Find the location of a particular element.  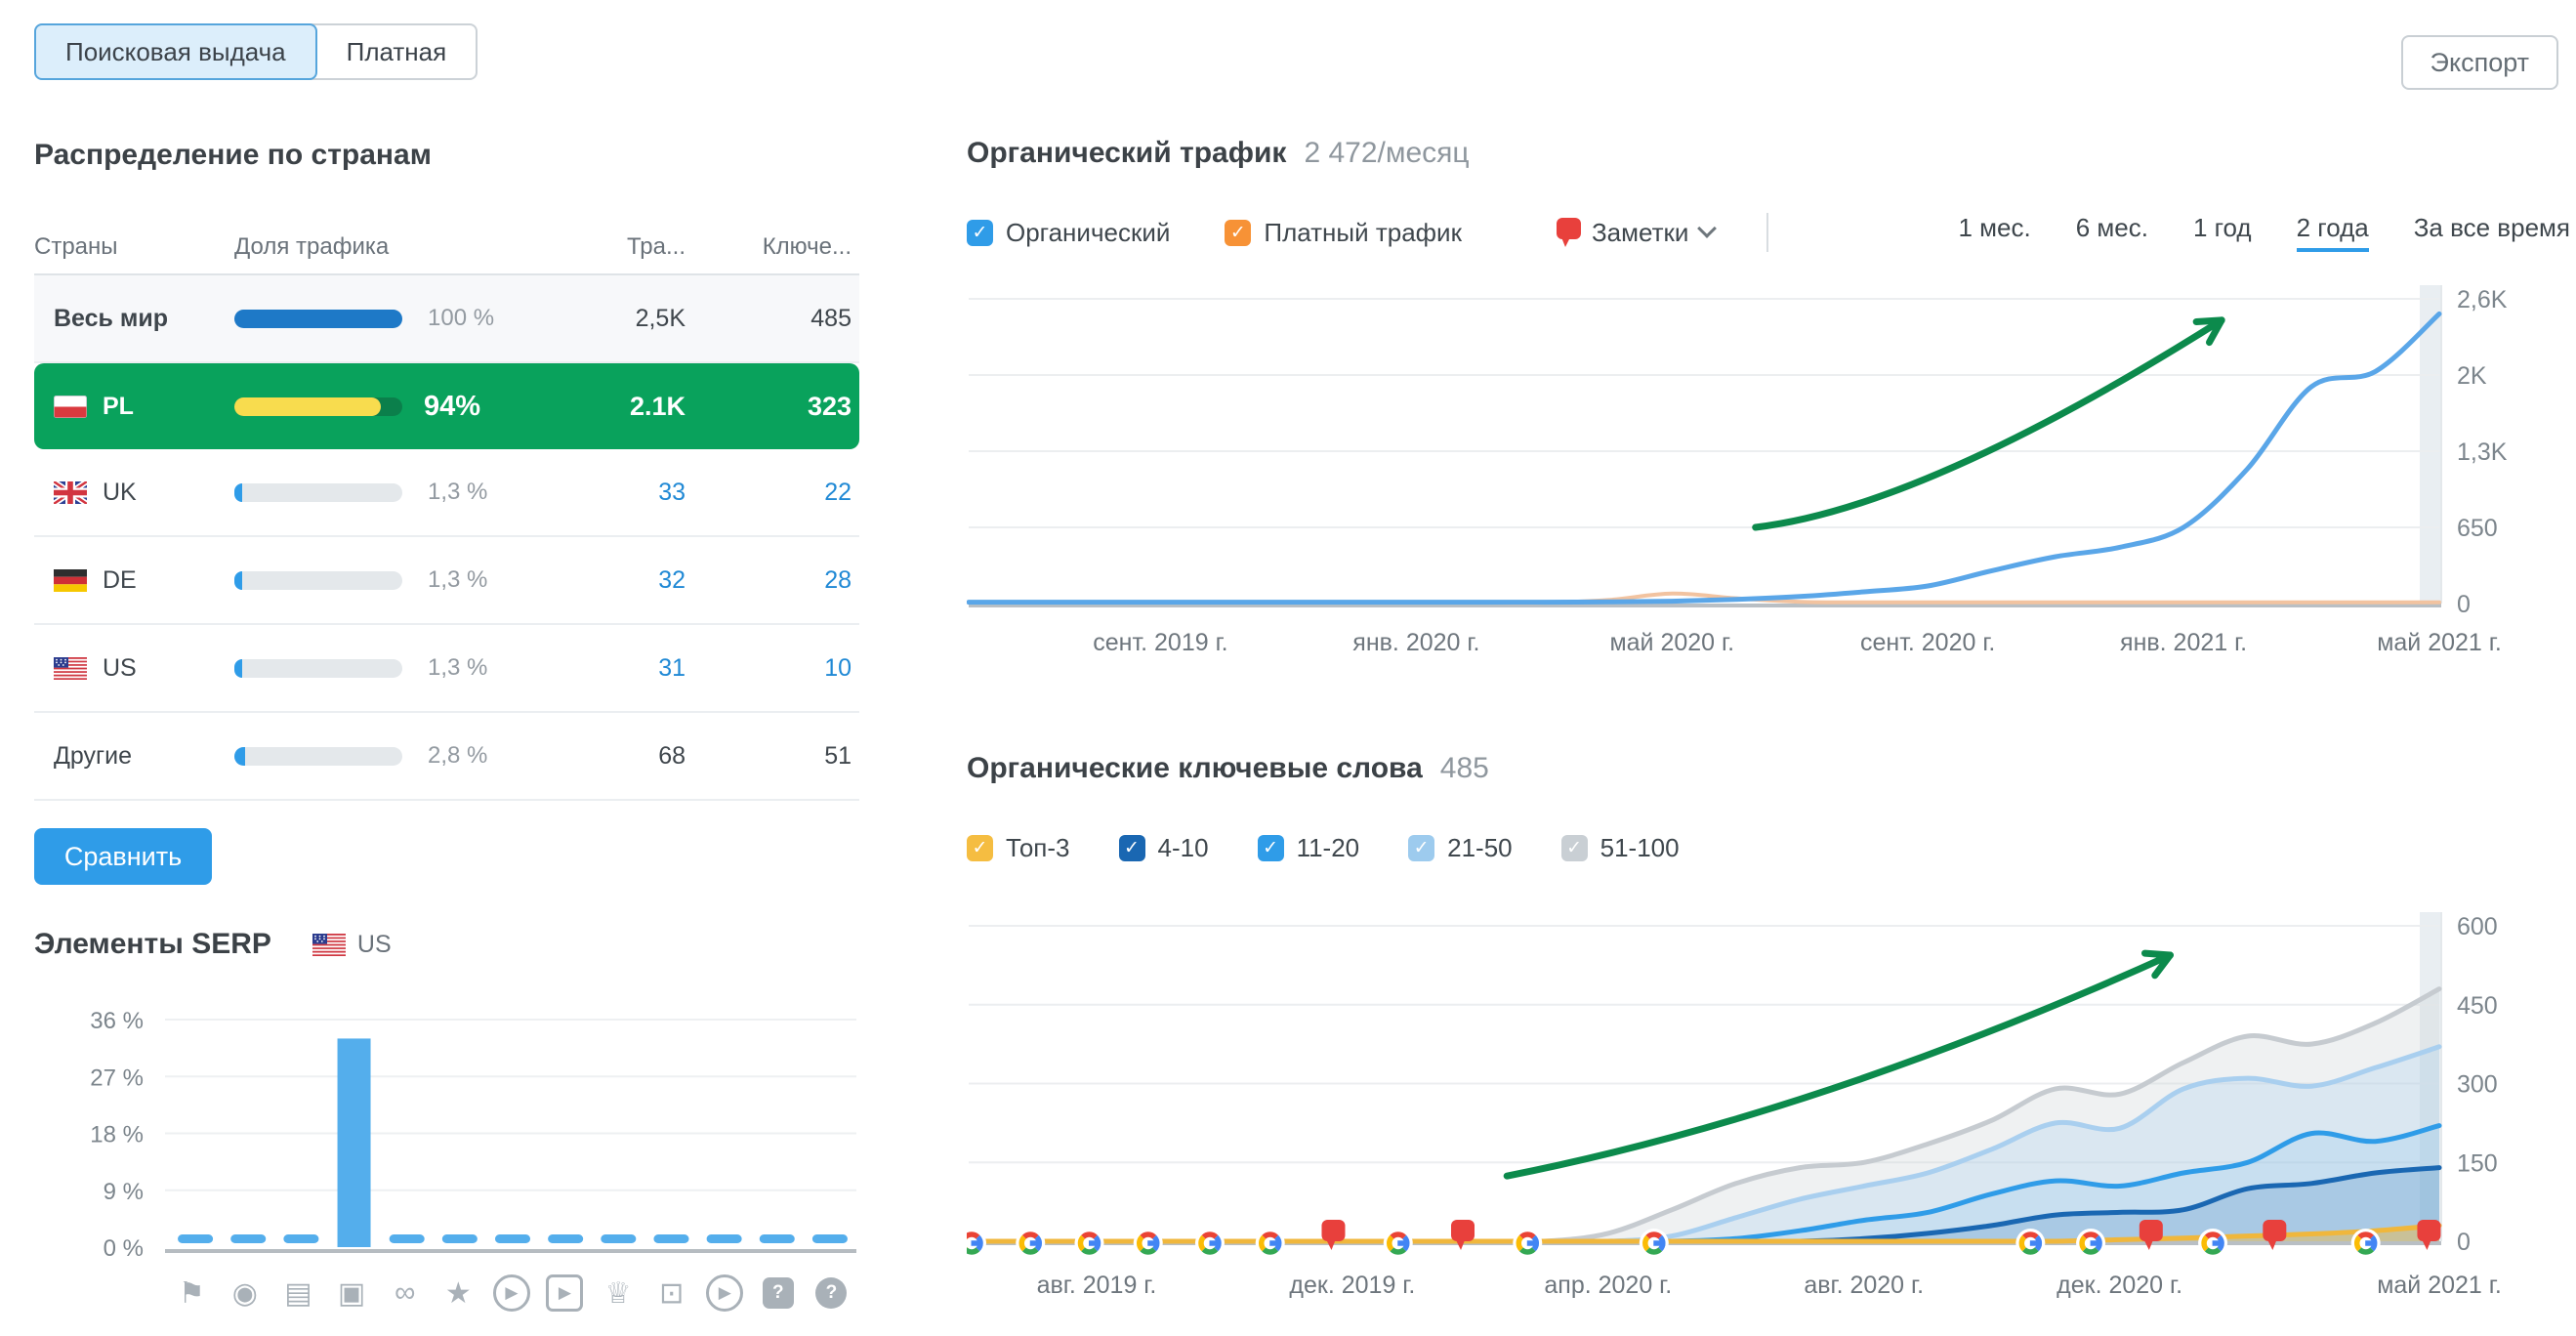

legend-organic: ✓ Органический is located at coordinates (1068, 233).